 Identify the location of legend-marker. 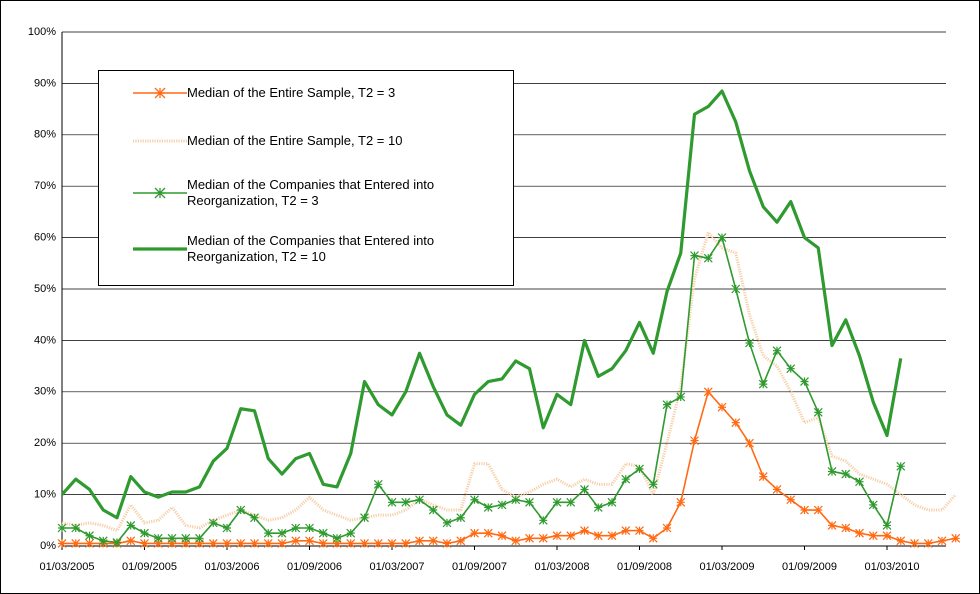
(160, 193).